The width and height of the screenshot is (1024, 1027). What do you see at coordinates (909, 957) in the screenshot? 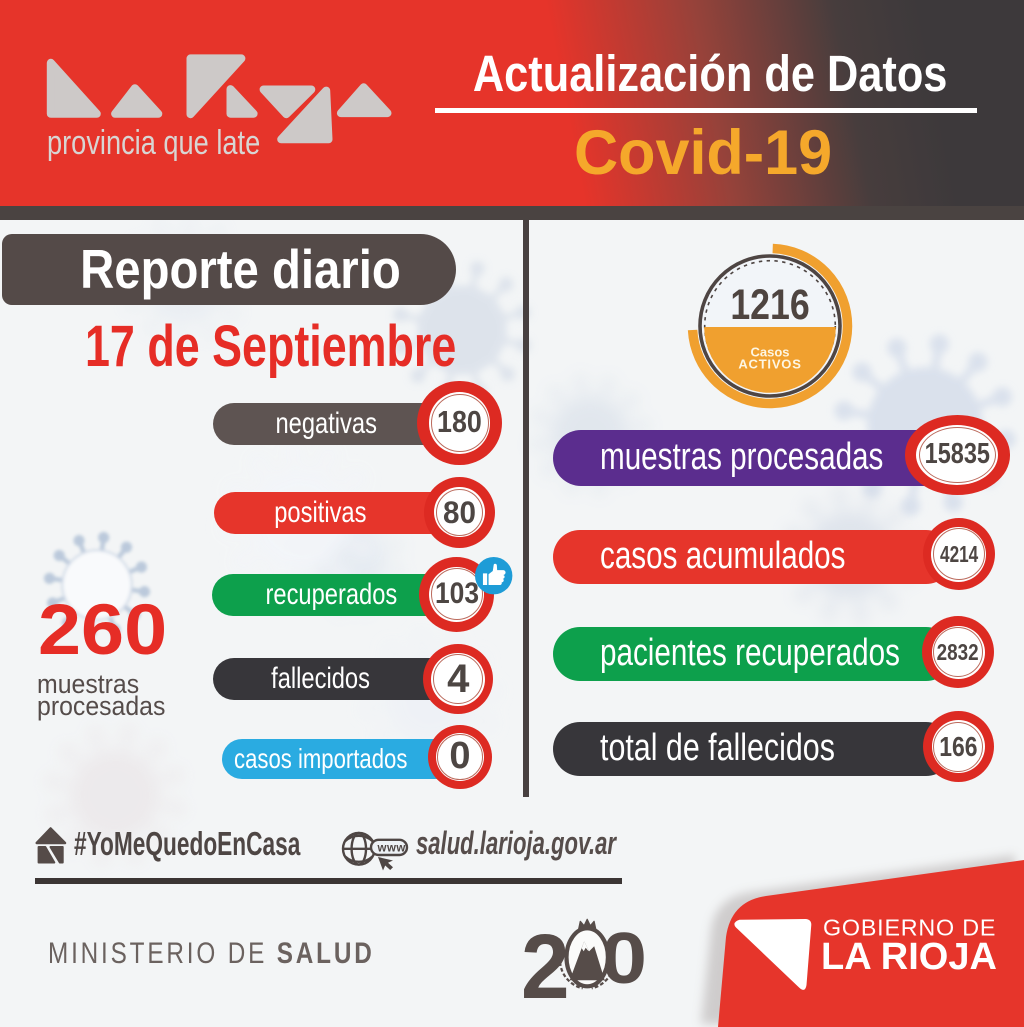
I see `svg-text: LA RIOJA` at bounding box center [909, 957].